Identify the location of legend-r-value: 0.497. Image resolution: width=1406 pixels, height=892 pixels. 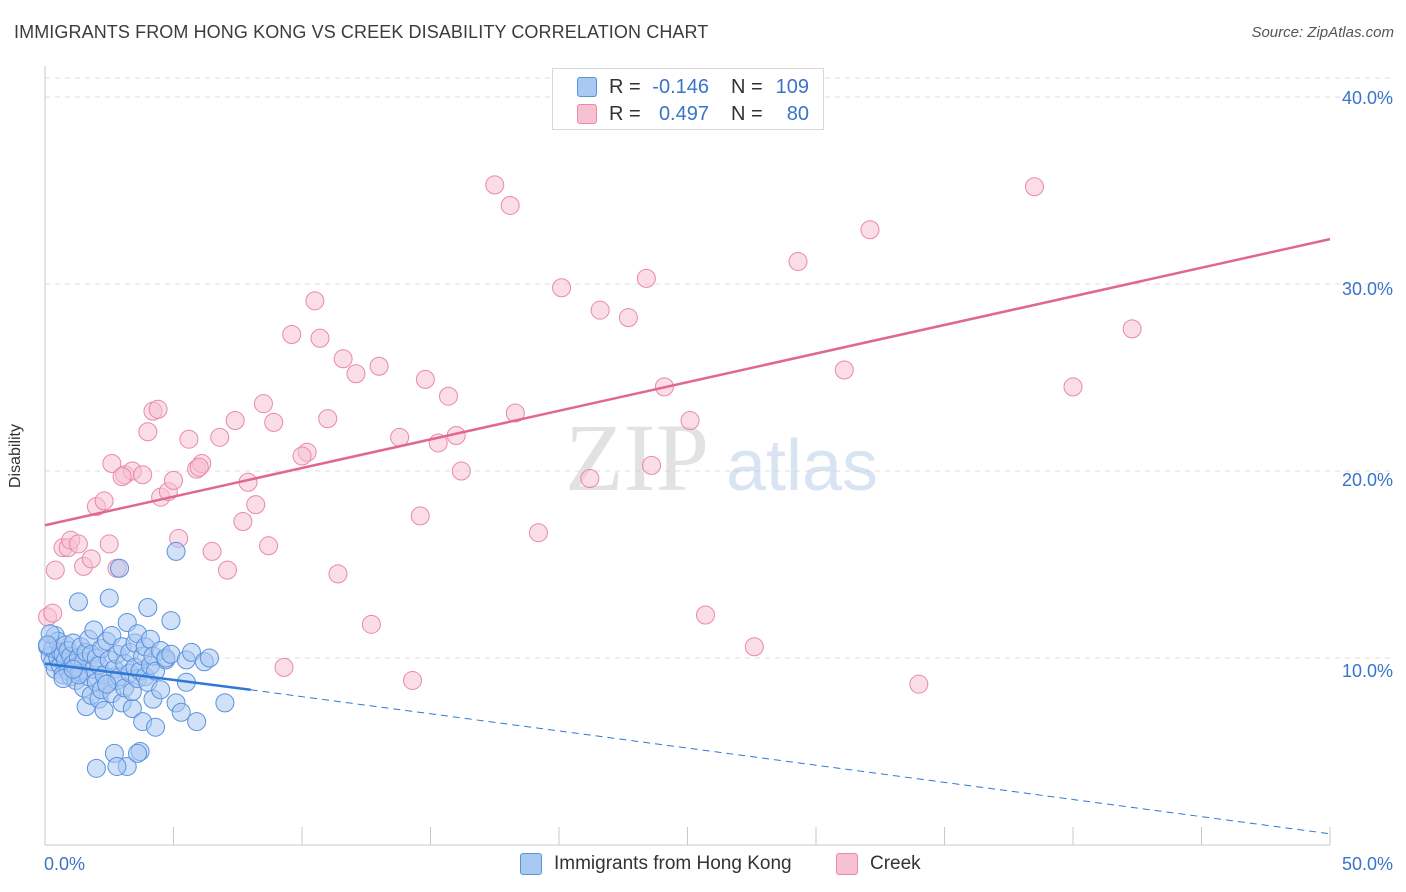
(683, 113).